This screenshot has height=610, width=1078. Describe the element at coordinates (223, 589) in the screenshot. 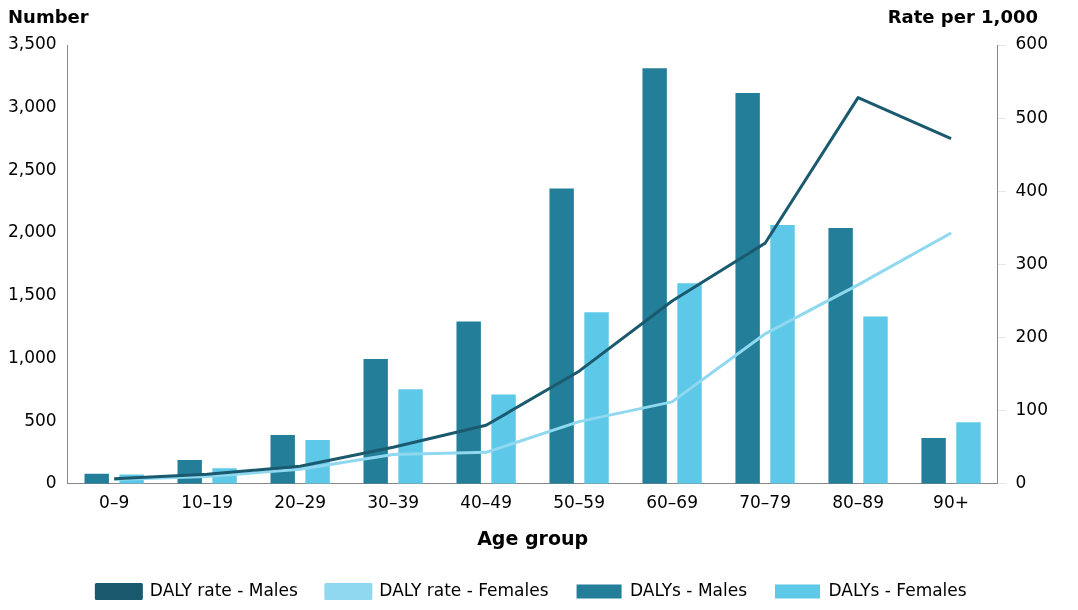

I see `legend-label: DALY rate - Males` at that location.